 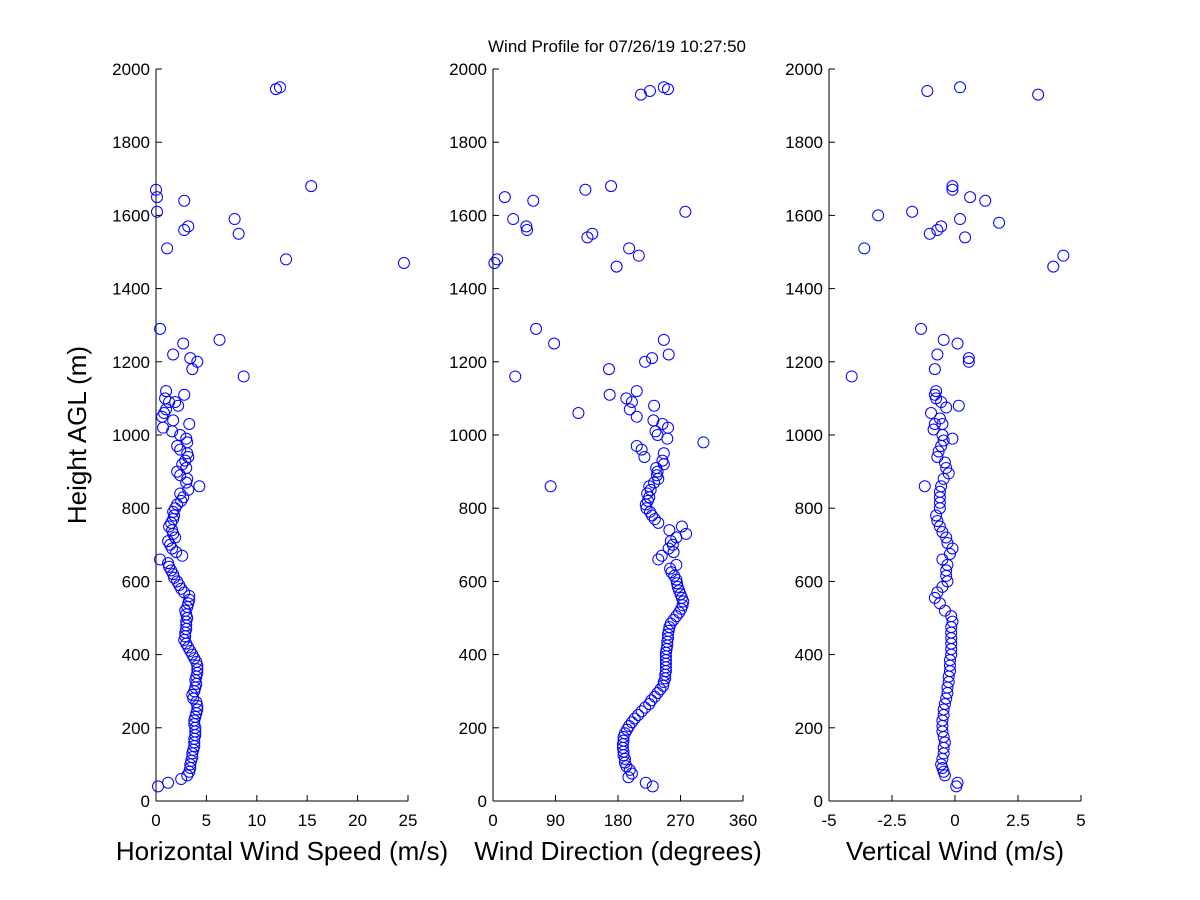 I want to click on x-axis-label: Horizontal Wind Speed (m/s), so click(x=282, y=851).